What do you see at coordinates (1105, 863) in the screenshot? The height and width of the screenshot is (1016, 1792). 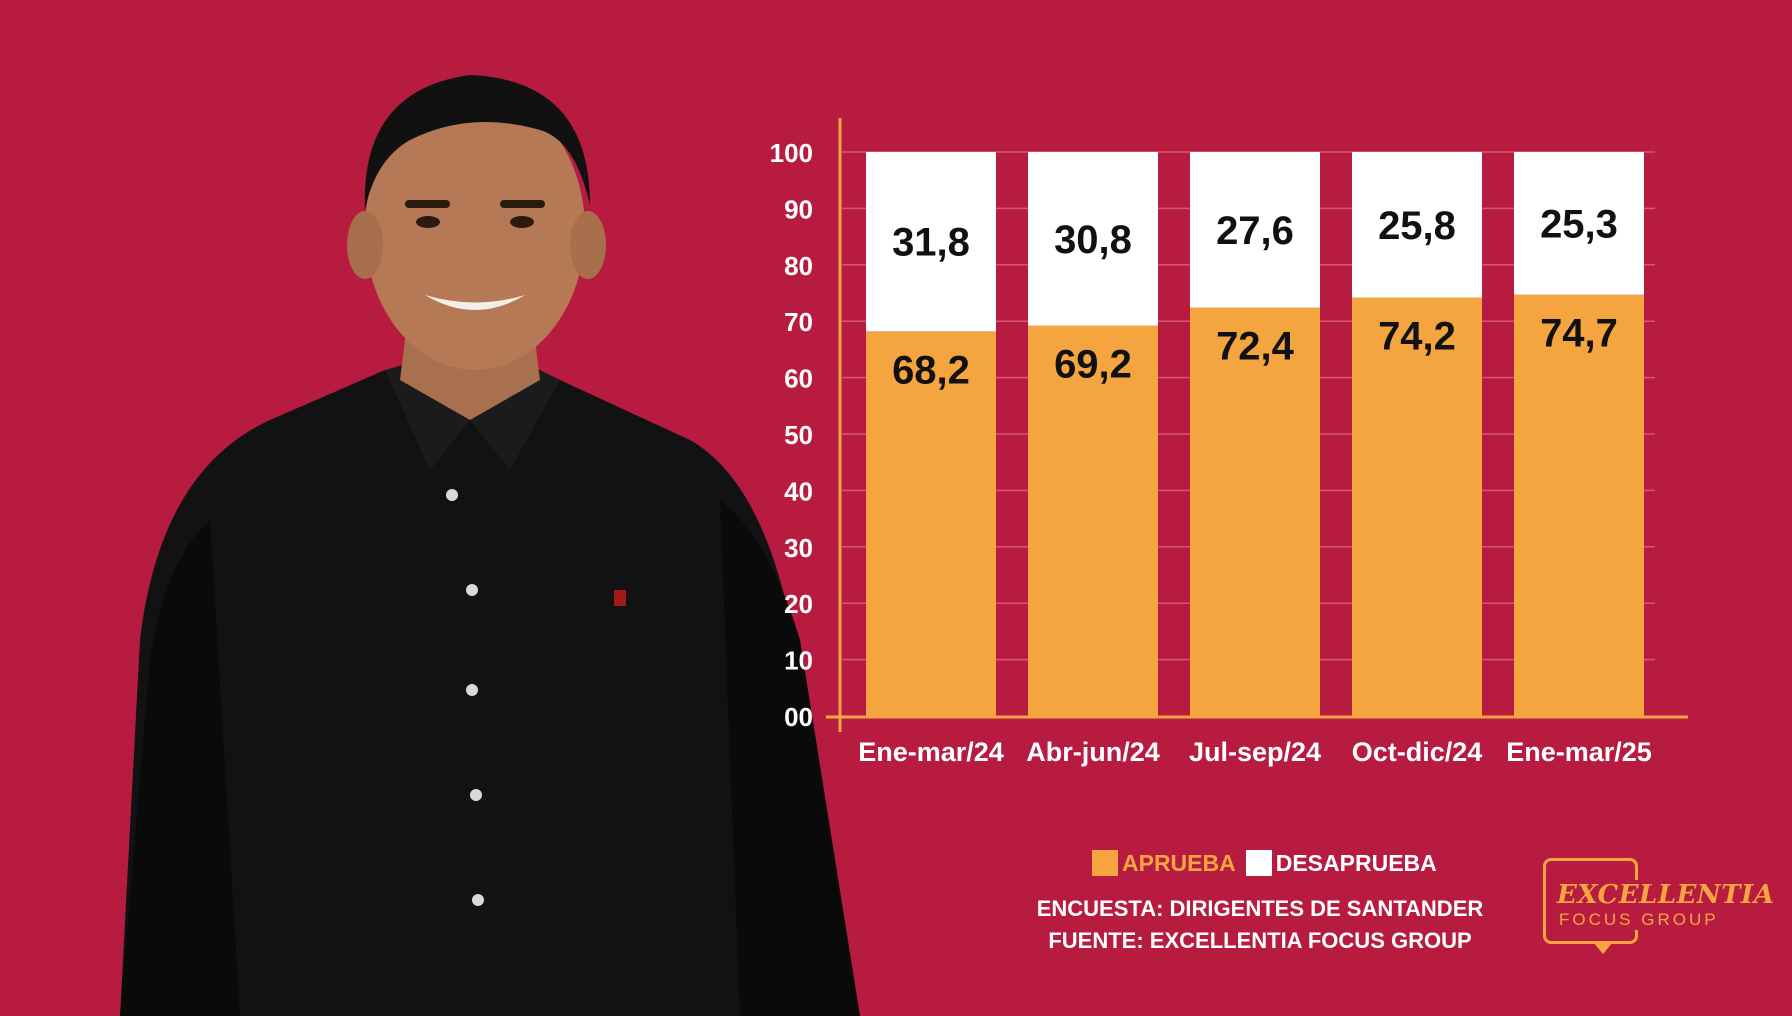 I see `legend-swatch-aprueba` at bounding box center [1105, 863].